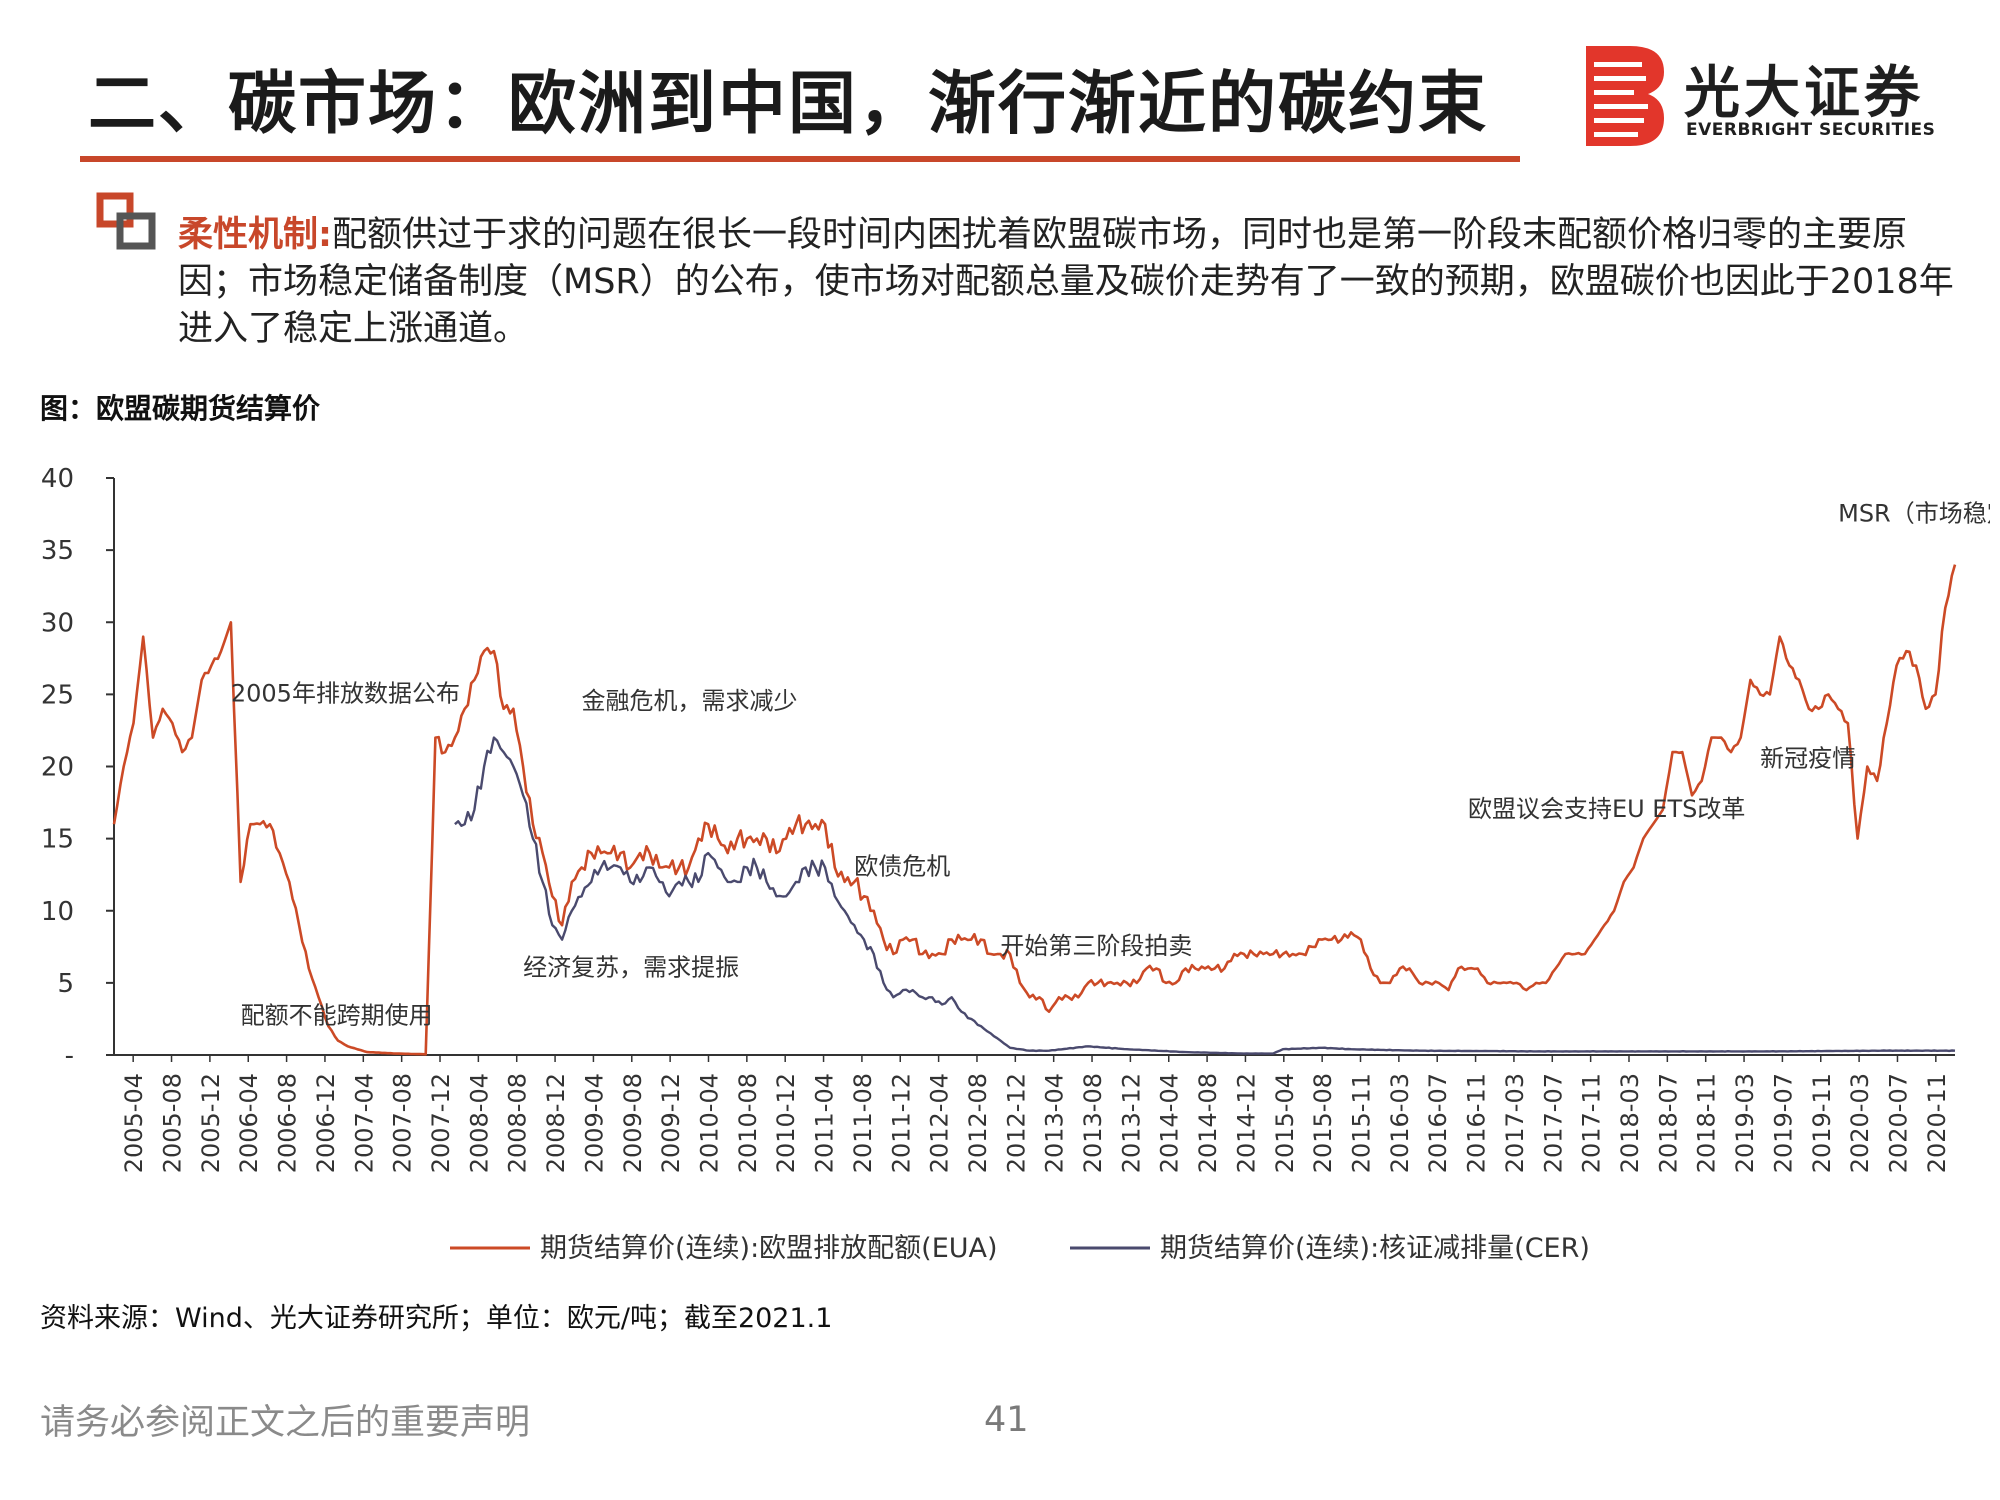 The width and height of the screenshot is (2000, 1500). Describe the element at coordinates (1096, 946) in the screenshot. I see `chart-annotation: 开始第三阶段拍卖` at that location.